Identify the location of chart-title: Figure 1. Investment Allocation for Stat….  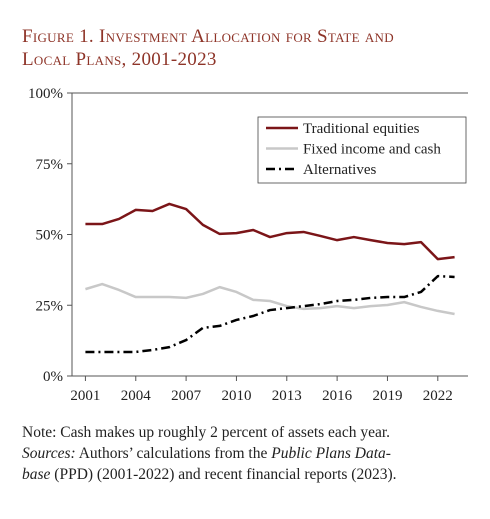
(208, 36).